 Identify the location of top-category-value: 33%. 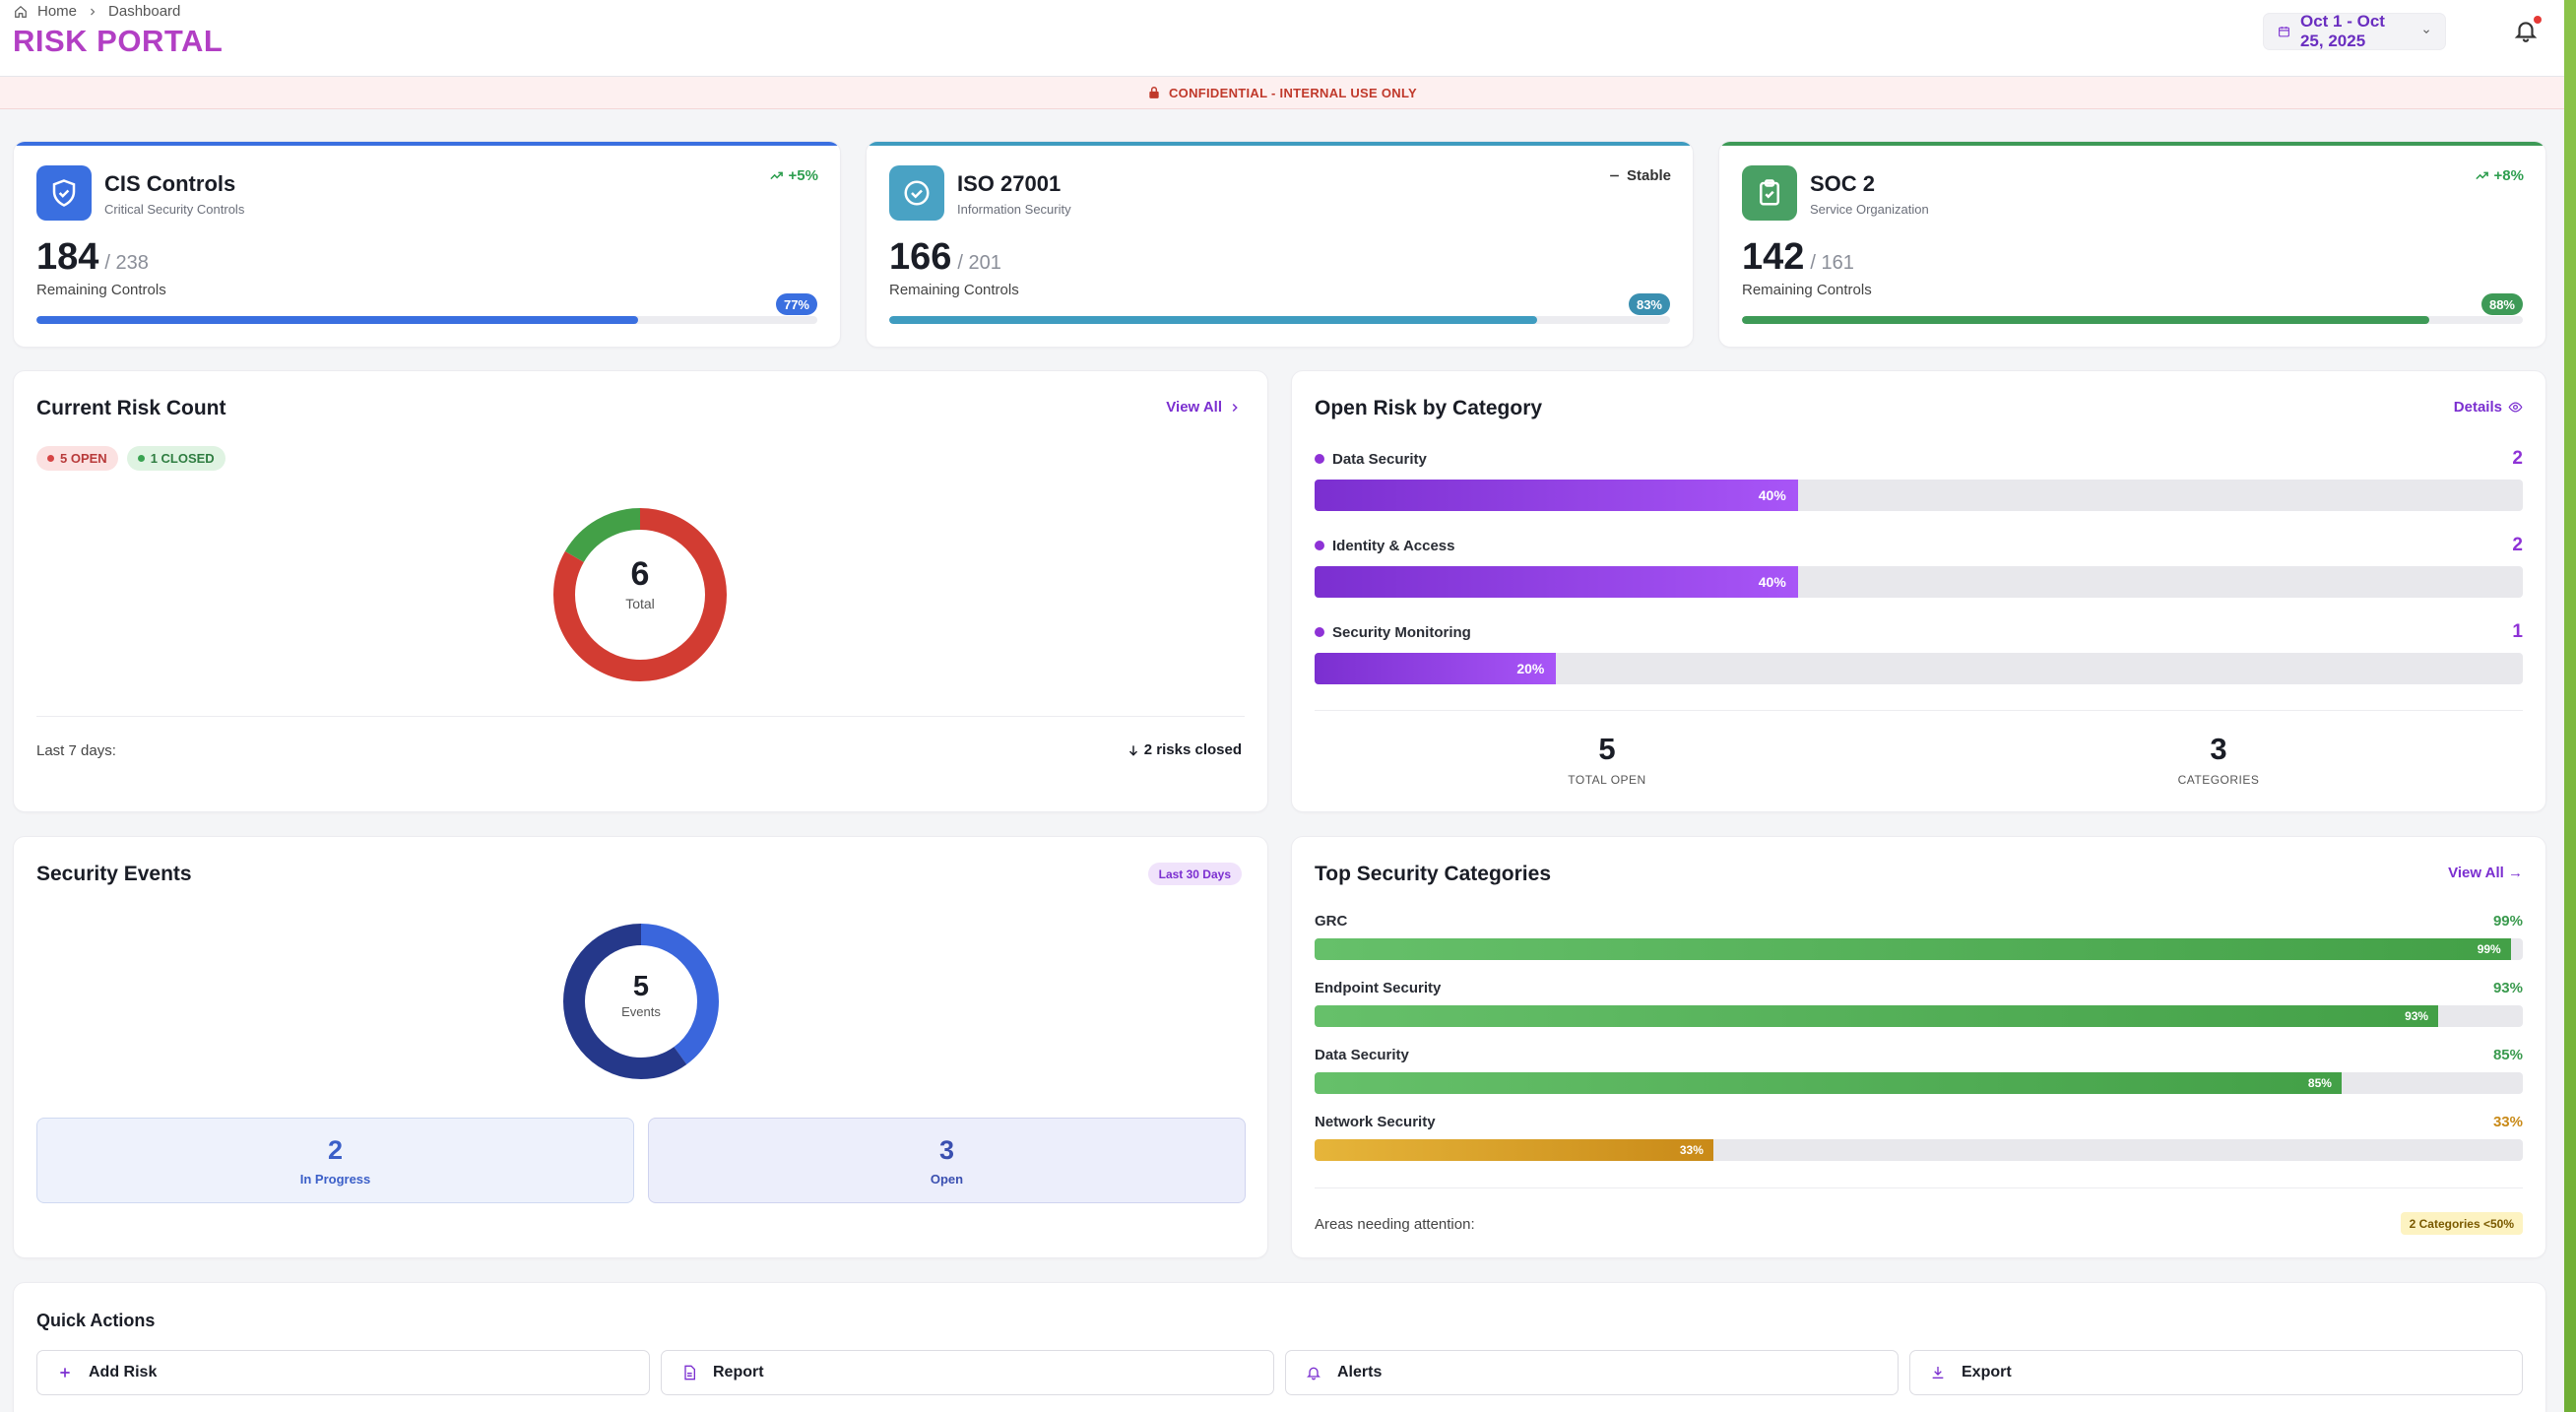
(2507, 1122).